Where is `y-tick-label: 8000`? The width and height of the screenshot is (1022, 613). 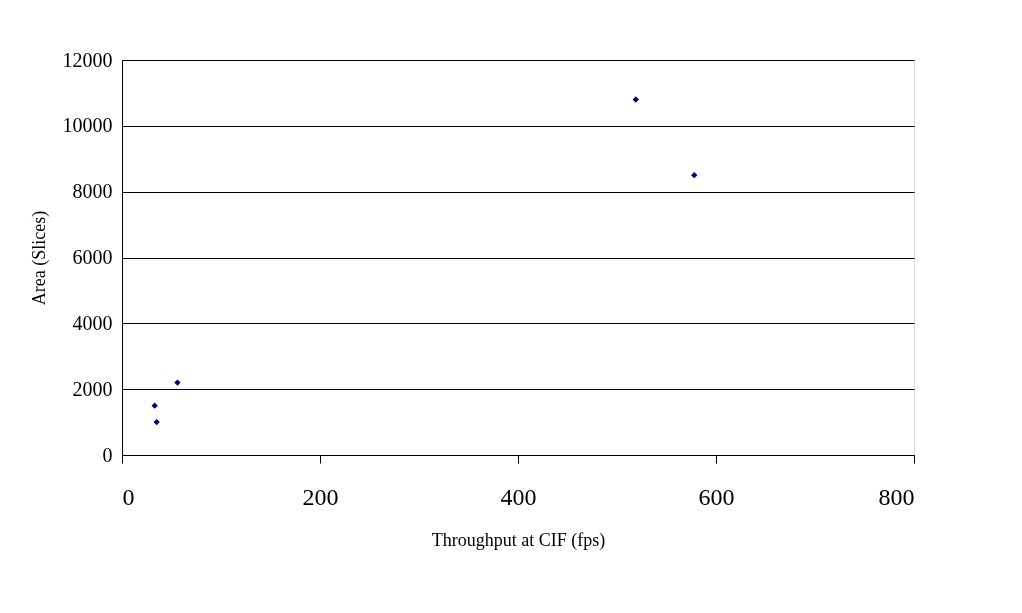 y-tick-label: 8000 is located at coordinates (92, 191).